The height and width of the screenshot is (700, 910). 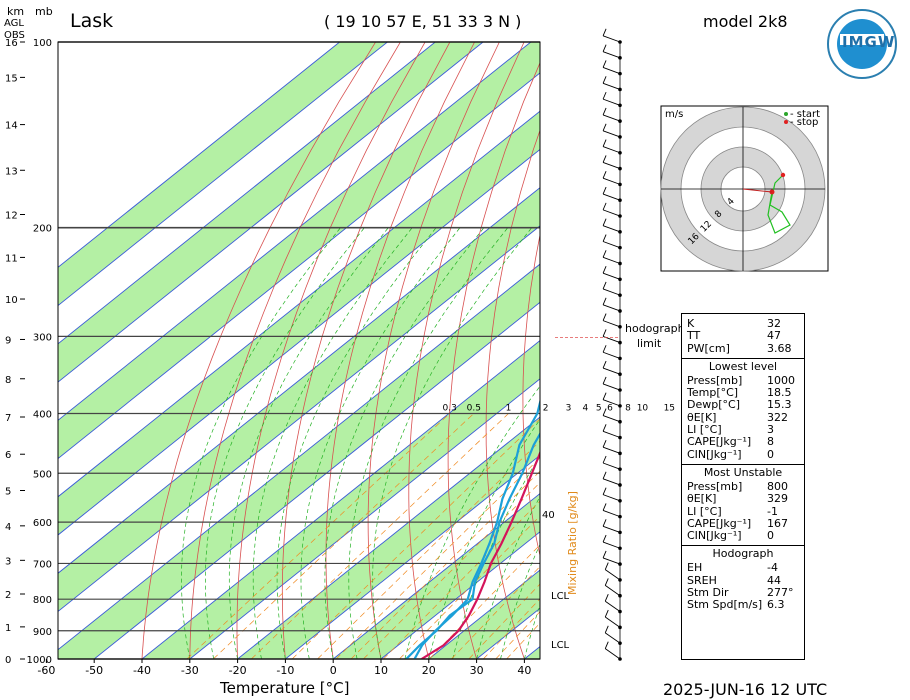 I want to click on index-value: 6.3, so click(x=776, y=605).